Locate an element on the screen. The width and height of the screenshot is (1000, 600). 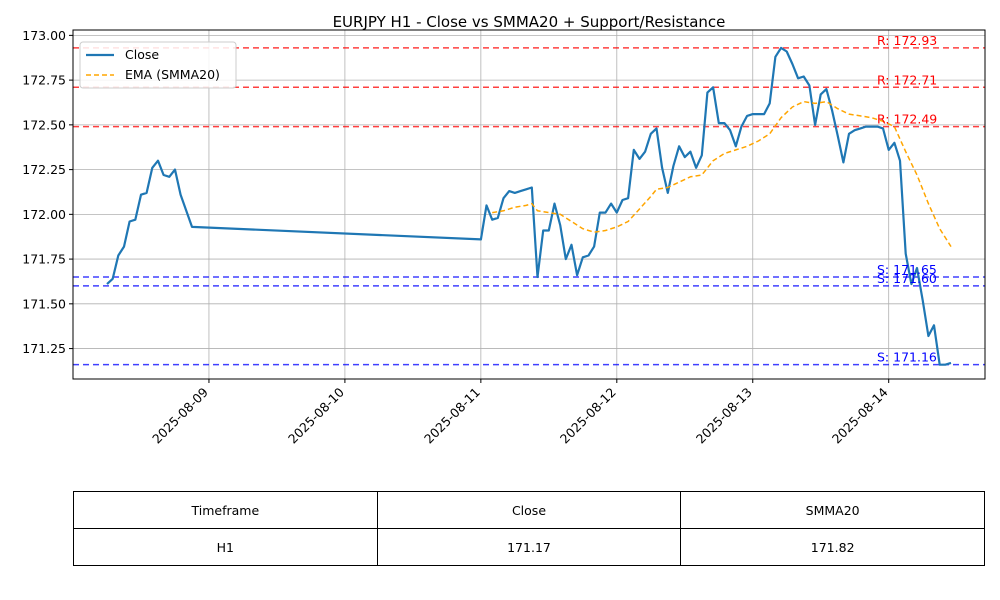
x-tick-label: 2025-08-13 is located at coordinates (724, 416).